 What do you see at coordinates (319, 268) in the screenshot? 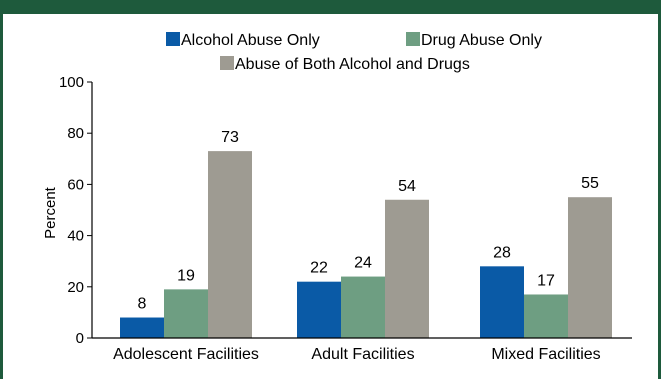
I see `data-label-1-0: 22` at bounding box center [319, 268].